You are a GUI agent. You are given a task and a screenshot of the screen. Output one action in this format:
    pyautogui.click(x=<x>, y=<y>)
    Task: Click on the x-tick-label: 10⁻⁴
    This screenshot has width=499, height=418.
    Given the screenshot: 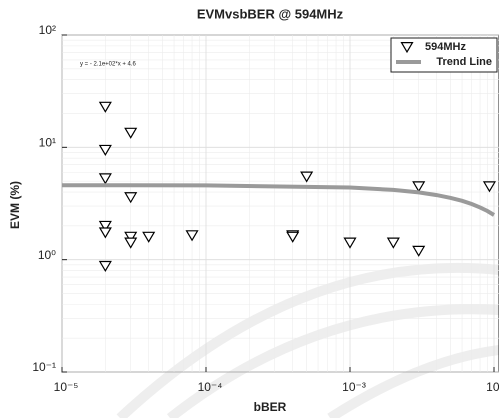 What is the action you would take?
    pyautogui.click(x=210, y=387)
    